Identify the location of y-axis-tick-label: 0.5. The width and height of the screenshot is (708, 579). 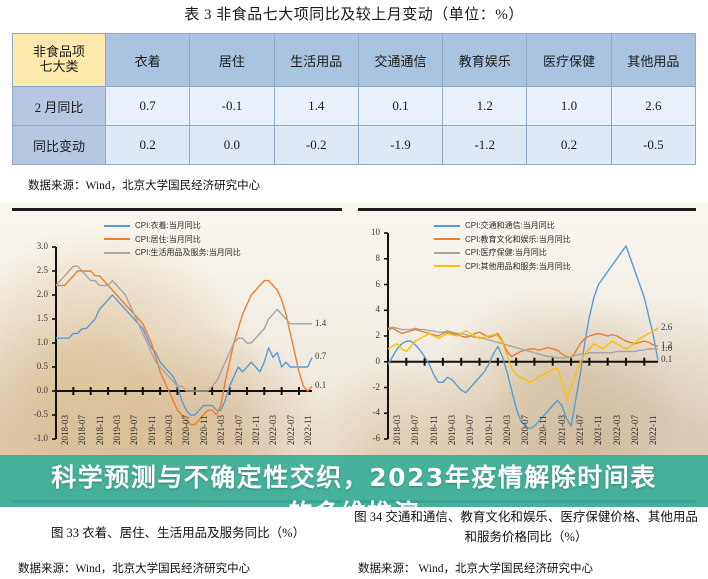
(42, 366).